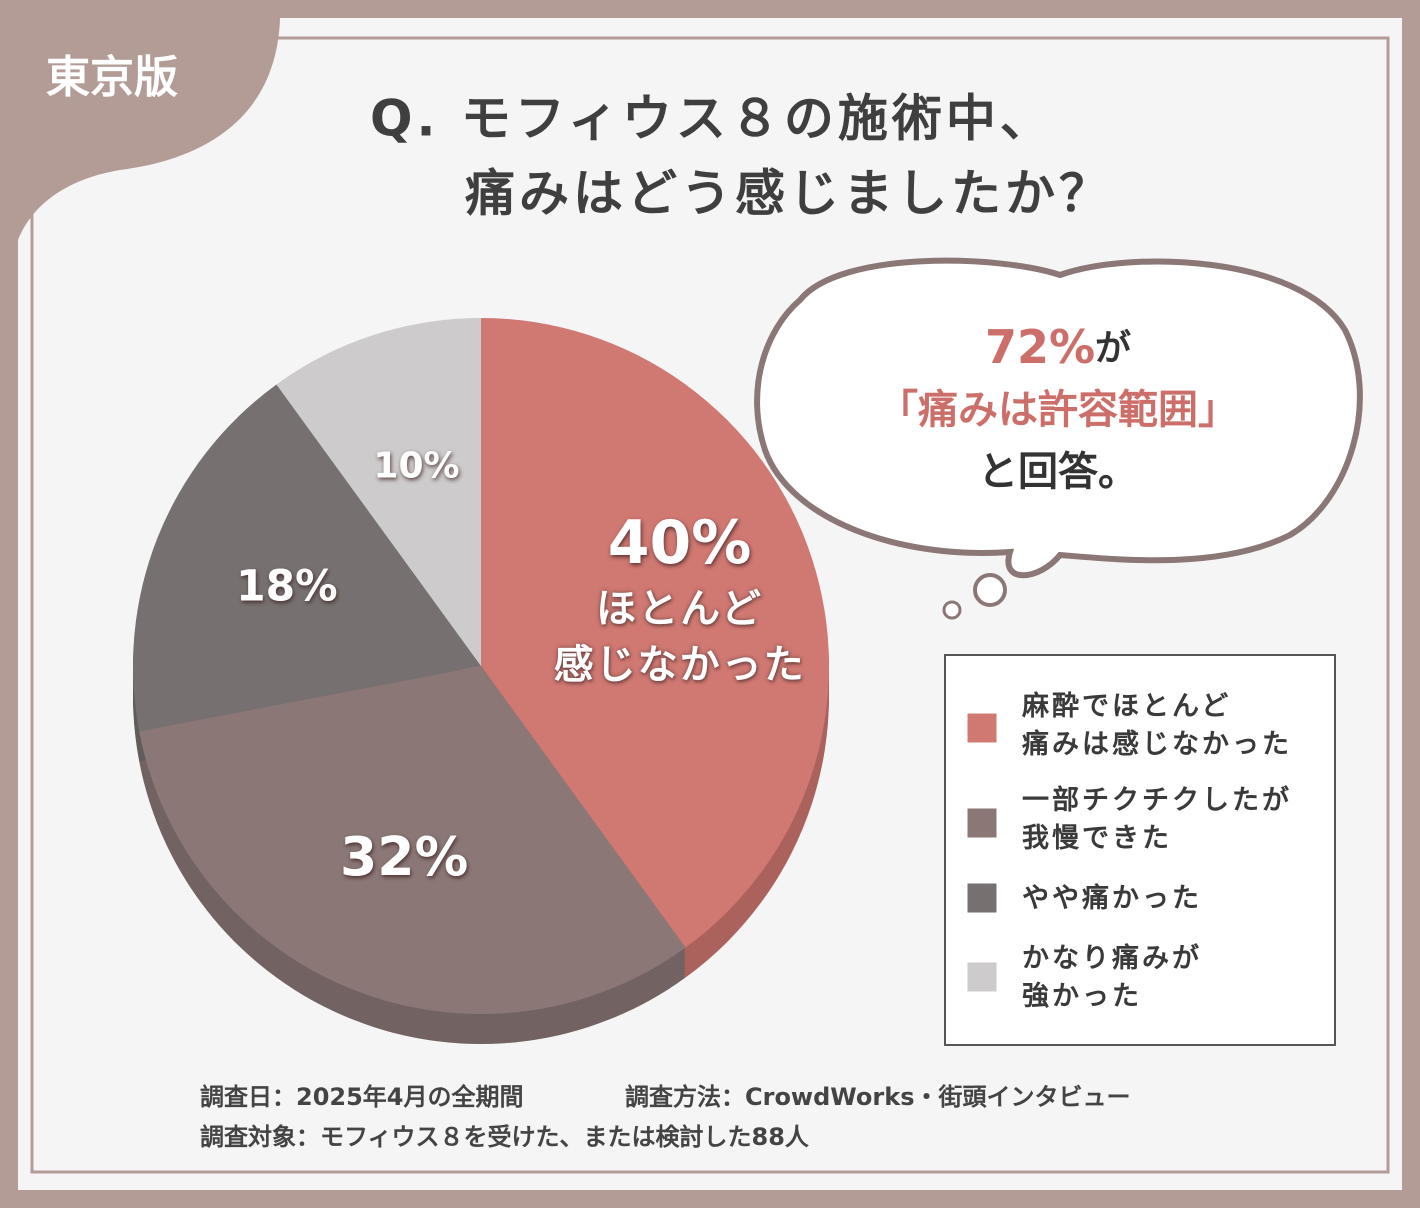 This screenshot has width=1420, height=1208. I want to click on callout-quote: 「痛みは許容範囲」, so click(1058, 410).